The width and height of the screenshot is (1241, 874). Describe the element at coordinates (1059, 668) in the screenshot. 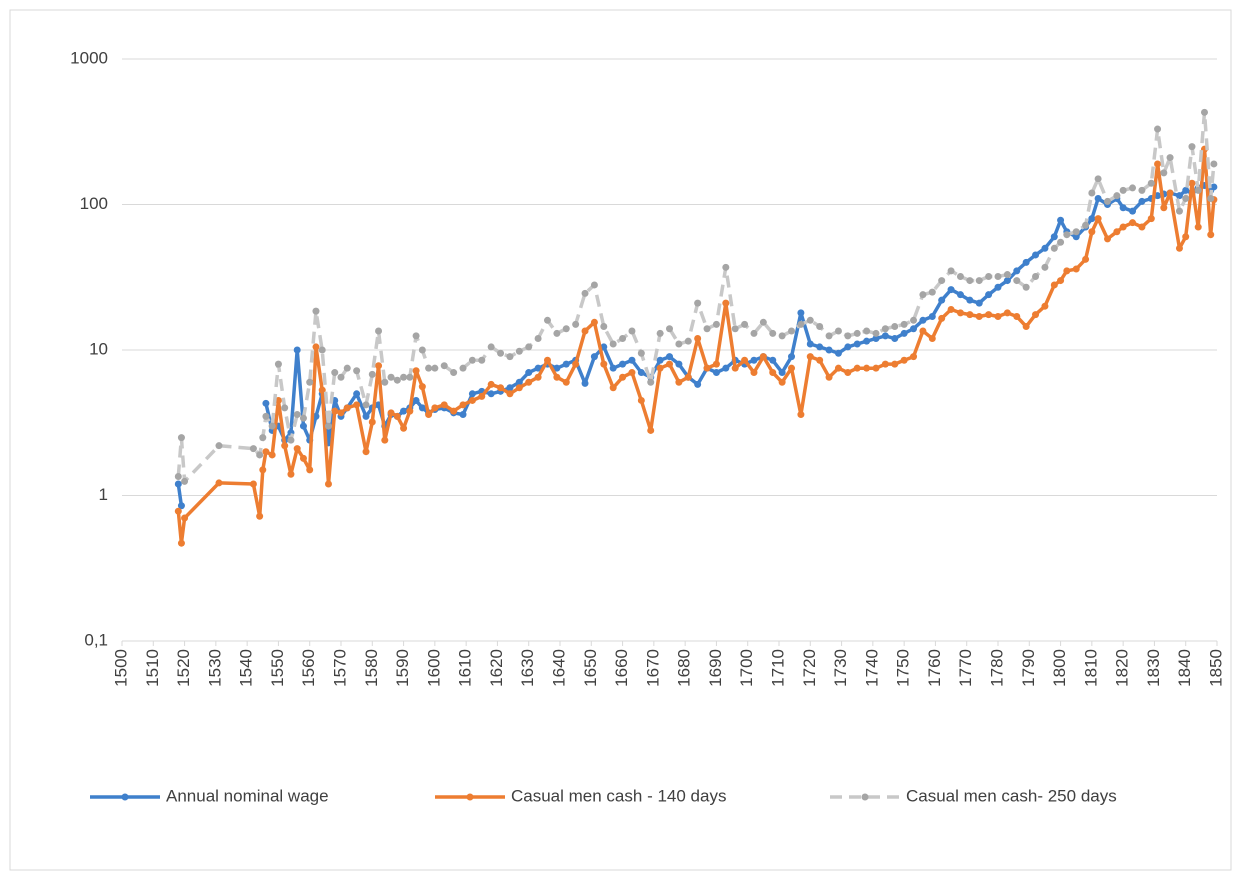

I see `x-tick-label: 1800` at that location.